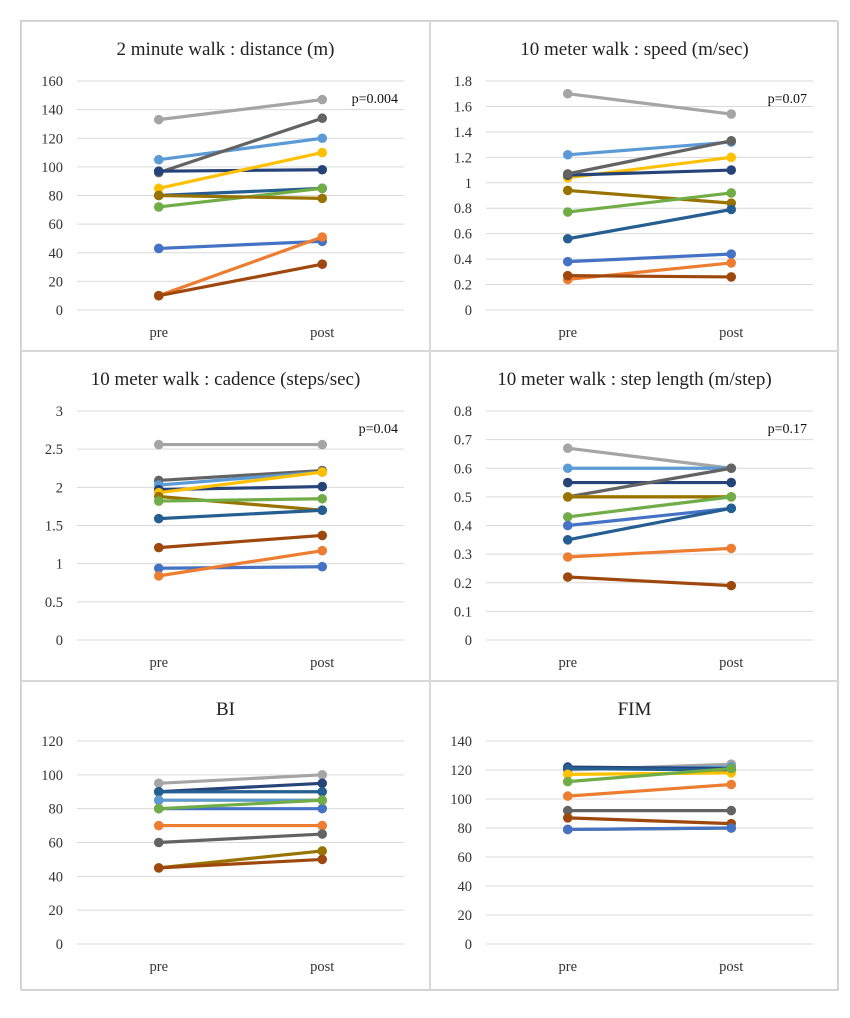 This screenshot has height=1018, width=850. I want to click on chart-panel-bi: BI 0 20 40 60 80 100 120 pre post, so click(225, 836).